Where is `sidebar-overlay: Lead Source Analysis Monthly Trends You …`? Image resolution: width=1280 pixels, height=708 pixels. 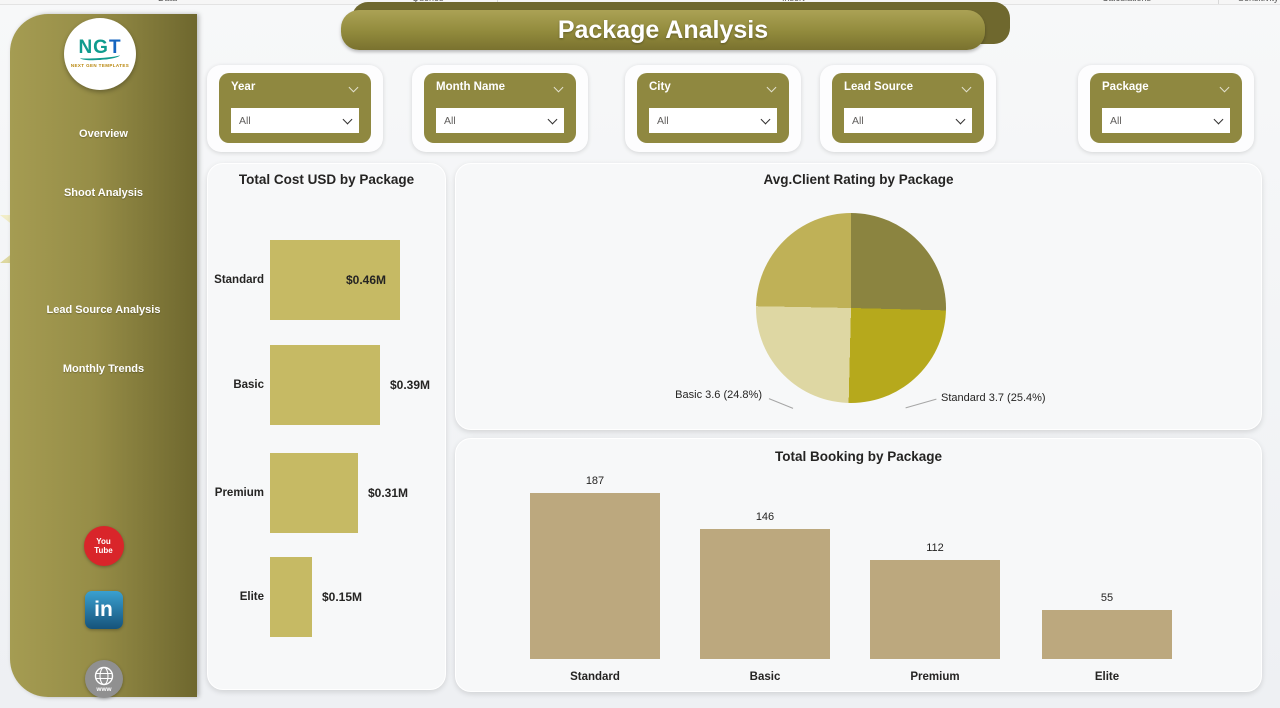 sidebar-overlay: Lead Source Analysis Monthly Trends You … is located at coordinates (103, 356).